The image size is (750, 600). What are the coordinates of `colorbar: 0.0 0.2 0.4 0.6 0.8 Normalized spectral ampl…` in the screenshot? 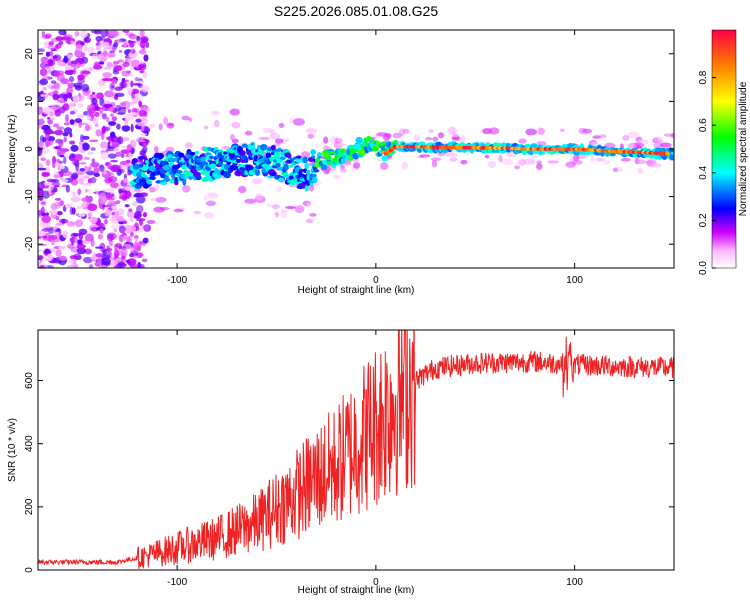 It's located at (723, 152).